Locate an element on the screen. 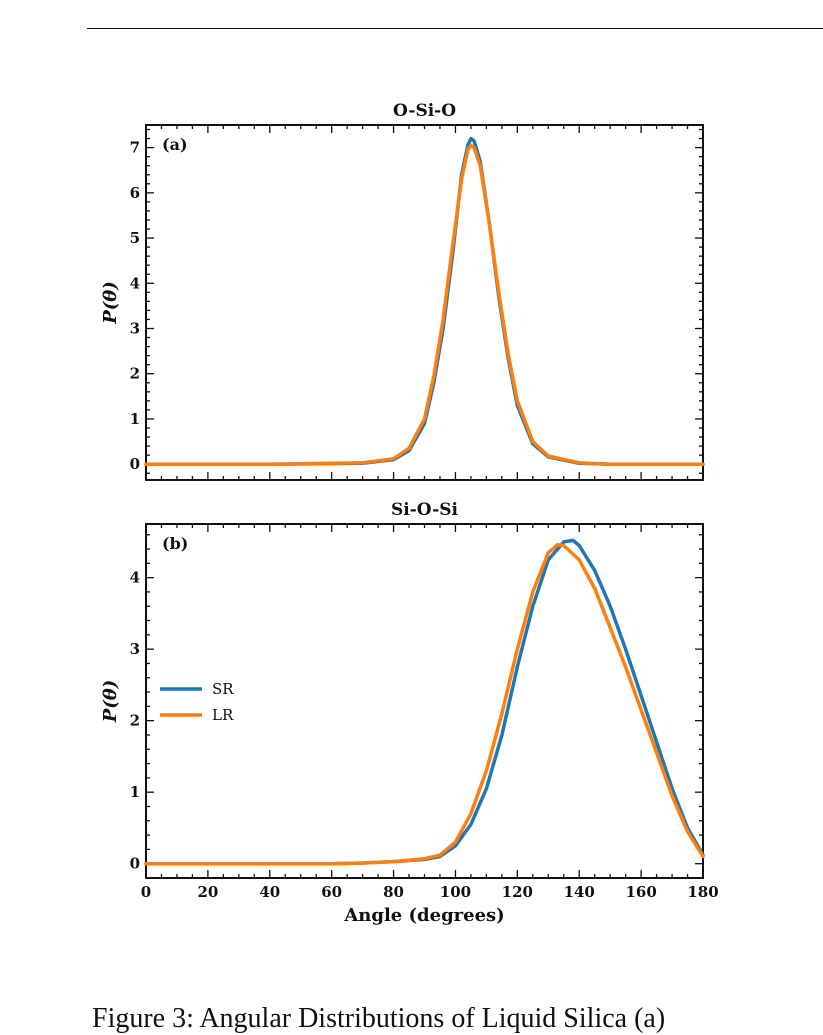  panel-a-y-tick-label: 4 is located at coordinates (135, 283).